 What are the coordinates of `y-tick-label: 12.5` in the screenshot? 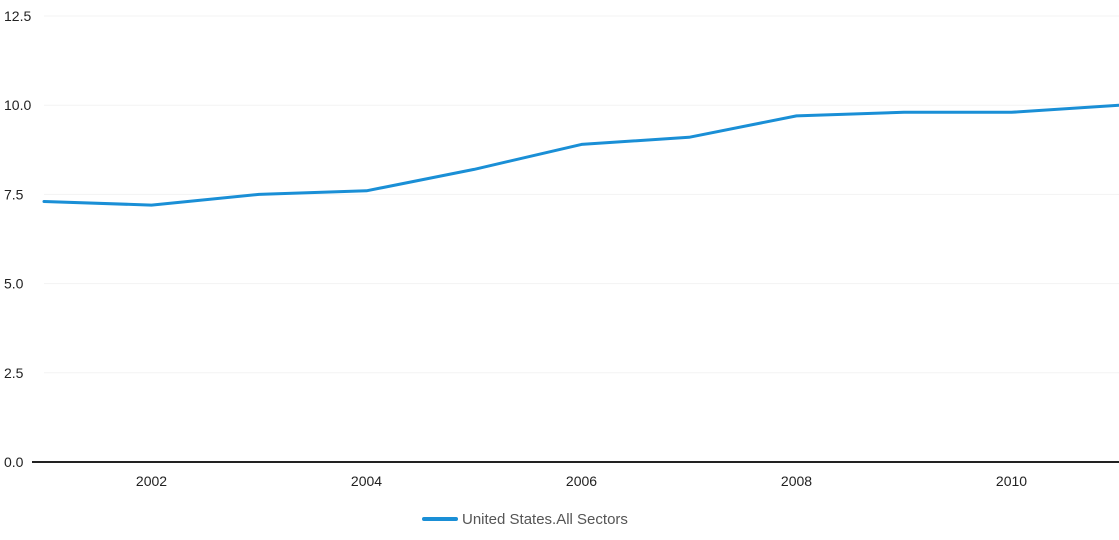 It's located at (17, 16).